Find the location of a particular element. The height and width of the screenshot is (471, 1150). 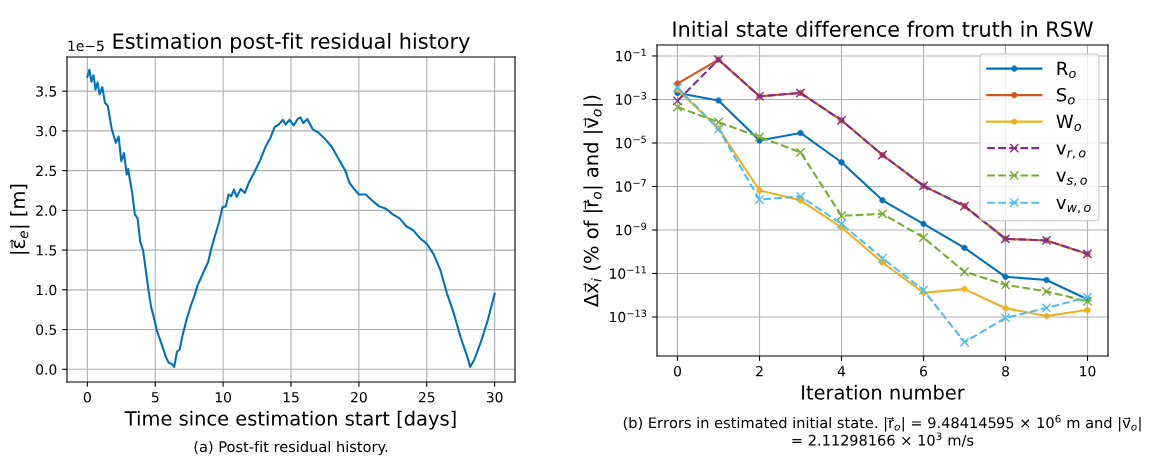

x-tick-label: 20 is located at coordinates (359, 397).